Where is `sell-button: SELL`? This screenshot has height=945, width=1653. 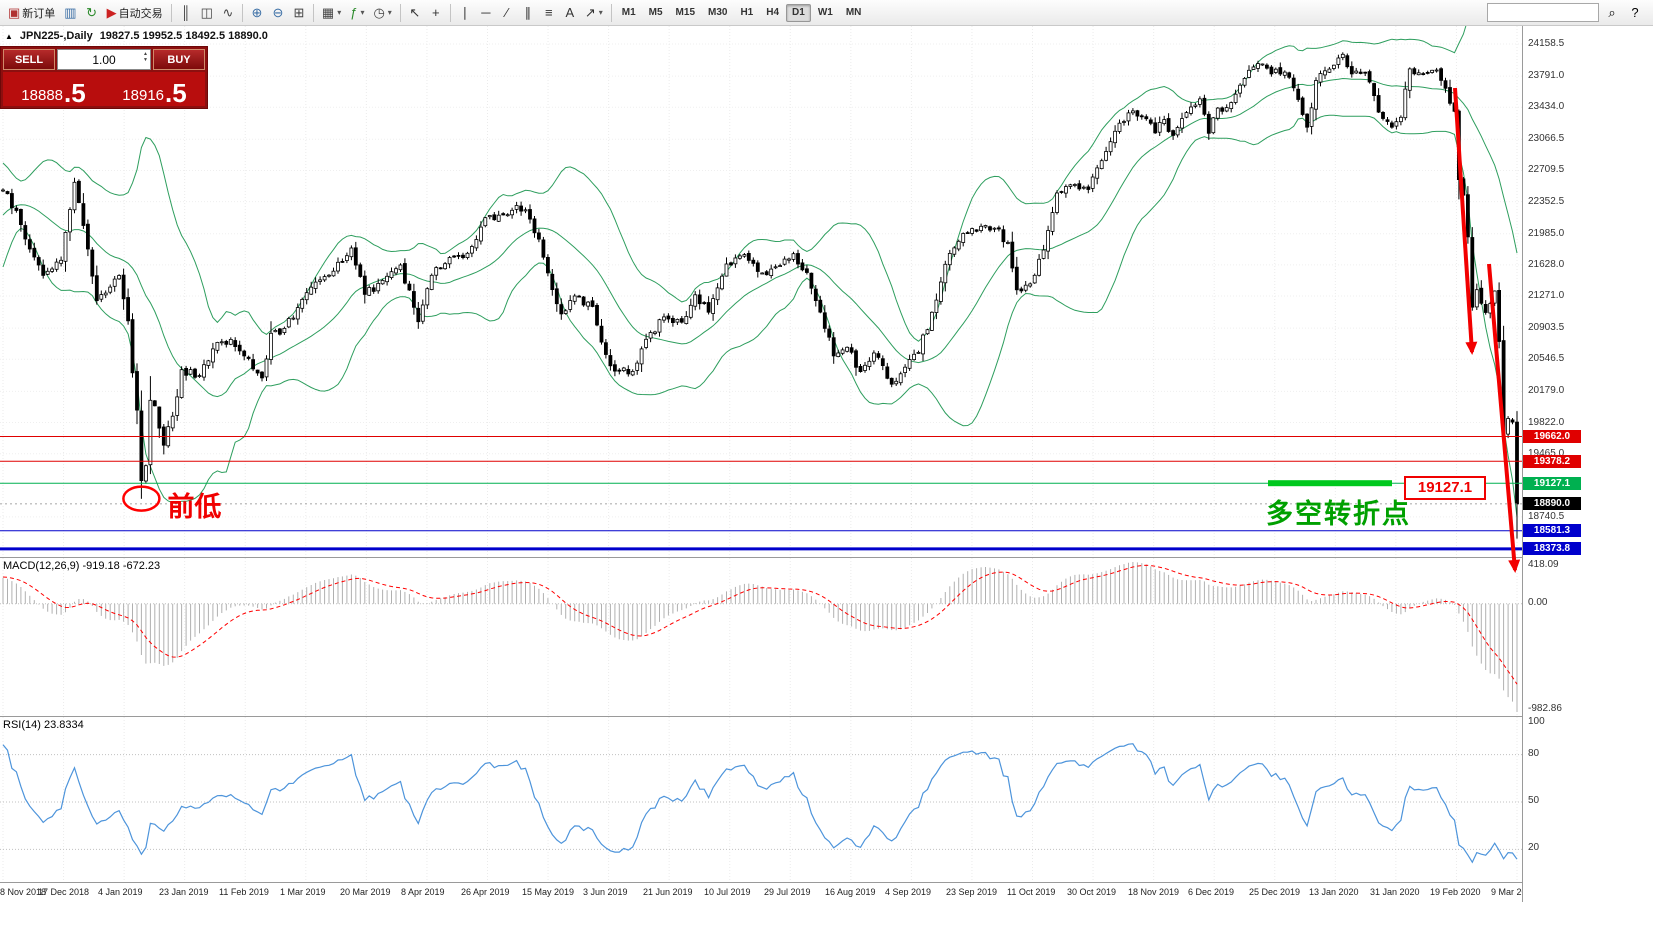
sell-button: SELL is located at coordinates (29, 59).